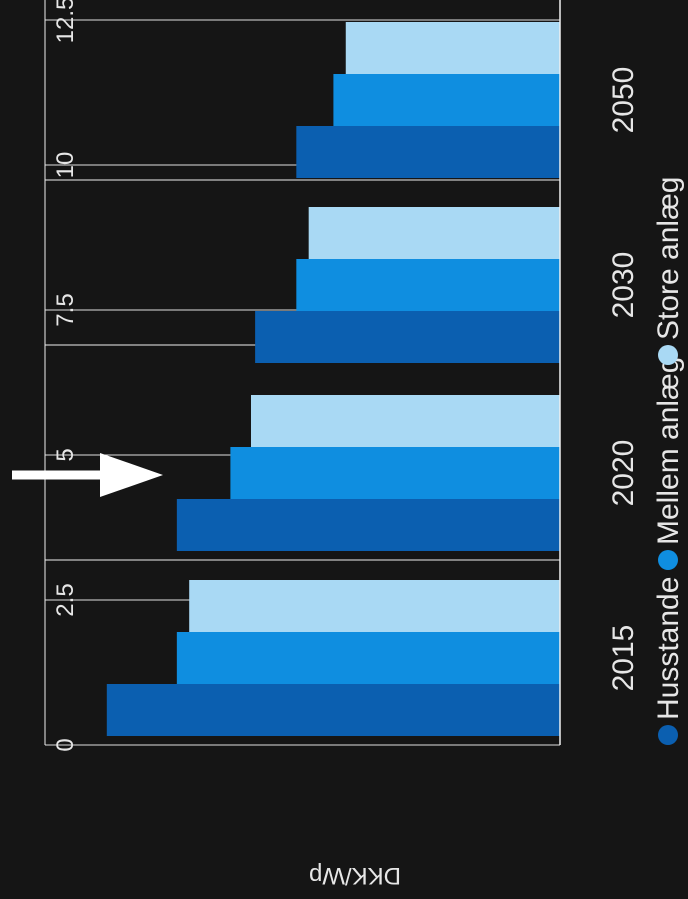 This screenshot has width=688, height=899. I want to click on y-tick-label: 0, so click(65, 744).